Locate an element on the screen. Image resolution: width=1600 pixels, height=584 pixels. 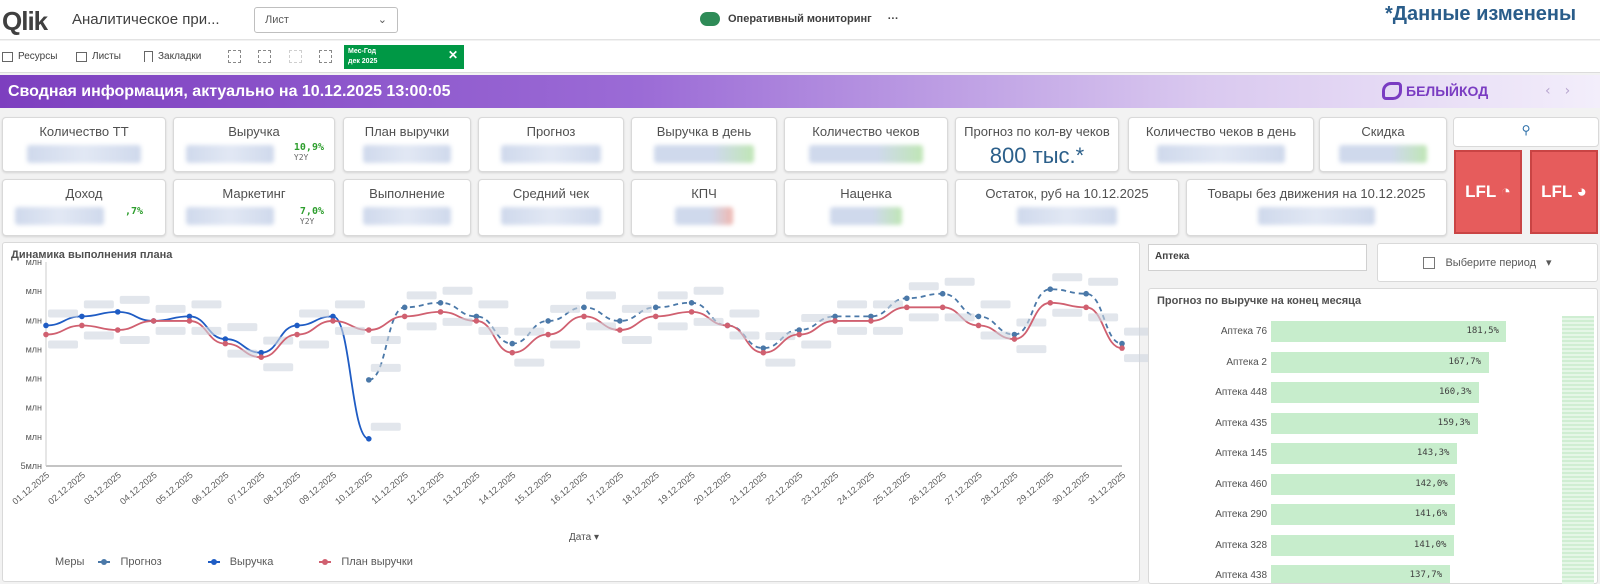
qlik-logo: Qlik is located at coordinates (25, 21).